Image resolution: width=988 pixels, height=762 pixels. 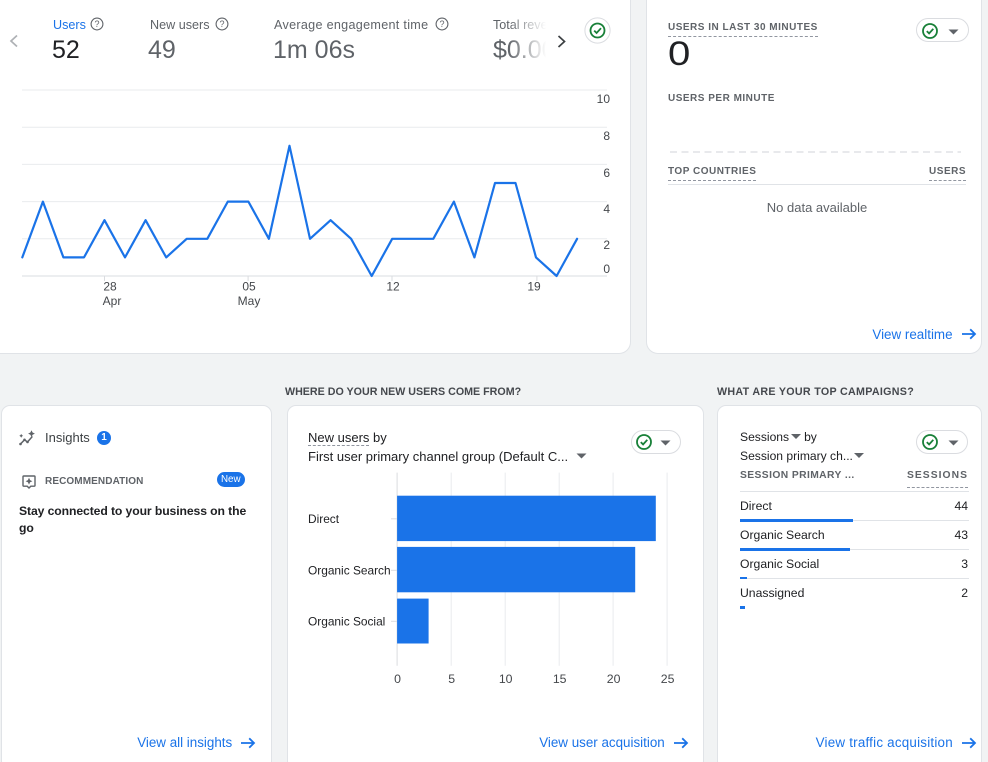 What do you see at coordinates (110, 286) in the screenshot?
I see `svg-text: 28` at bounding box center [110, 286].